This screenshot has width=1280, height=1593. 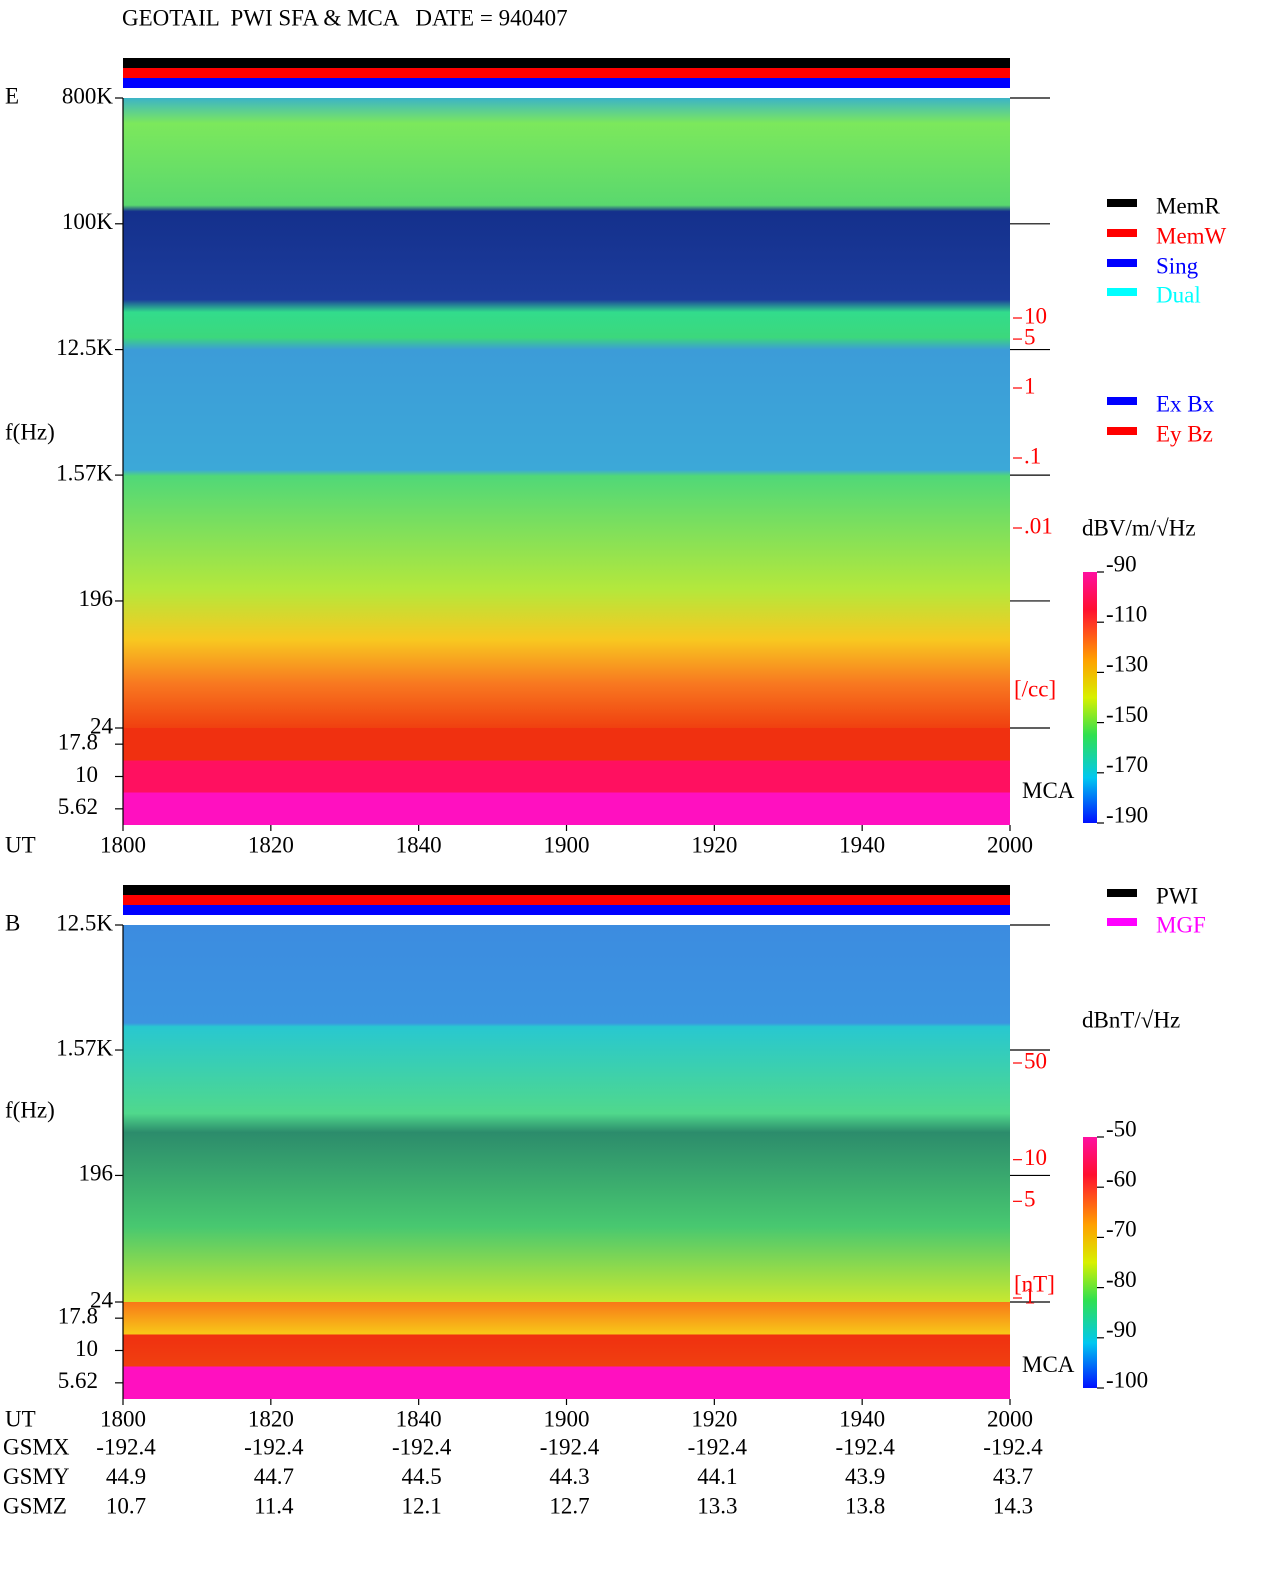 What do you see at coordinates (1121, 1229) in the screenshot?
I see `colorbar-tick-label: -70` at bounding box center [1121, 1229].